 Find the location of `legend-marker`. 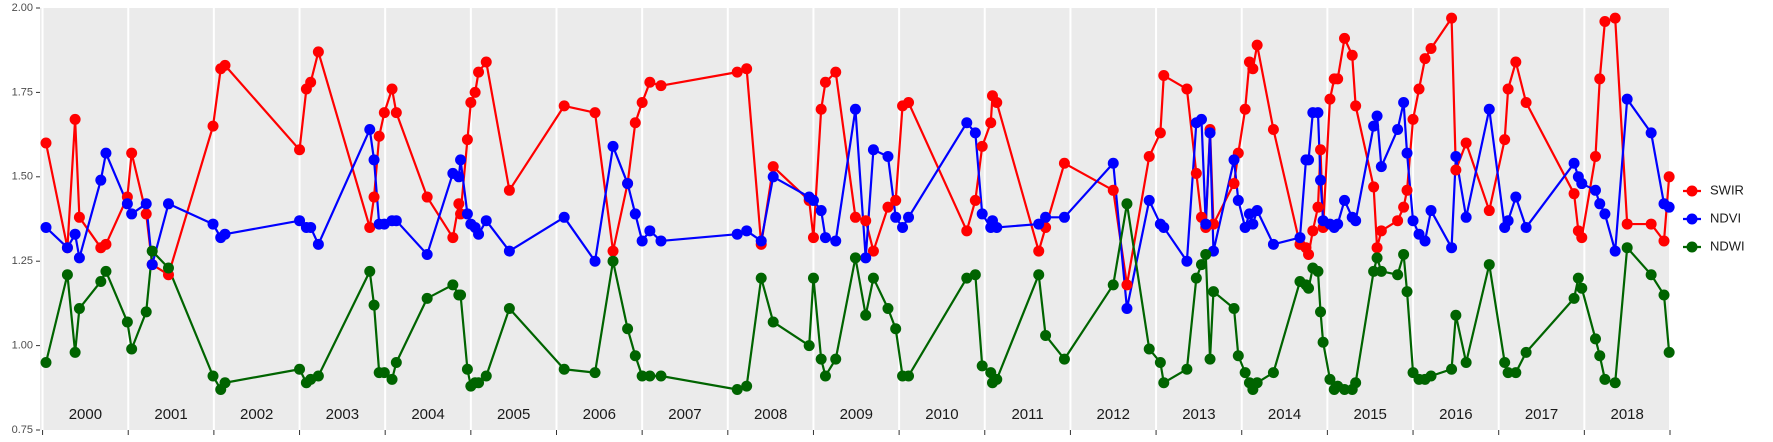

legend-marker is located at coordinates (1692, 247).